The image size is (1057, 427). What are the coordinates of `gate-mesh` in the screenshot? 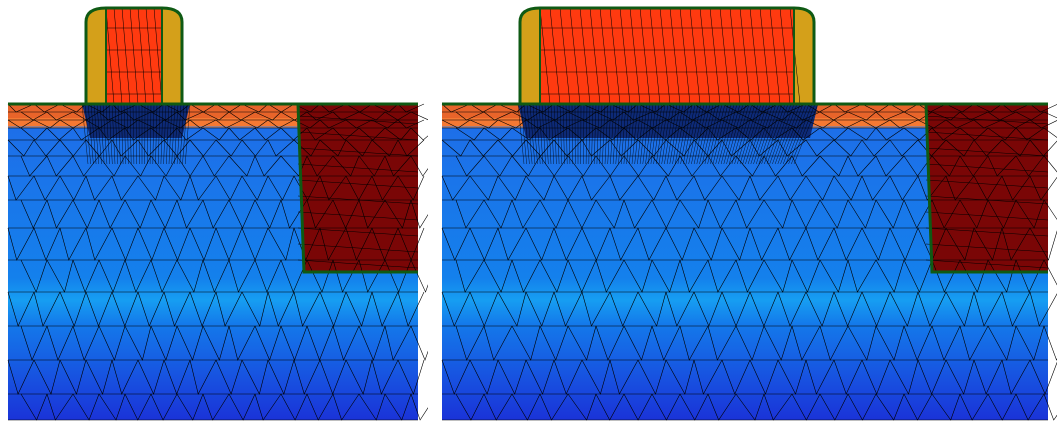 It's located at (670, 56).